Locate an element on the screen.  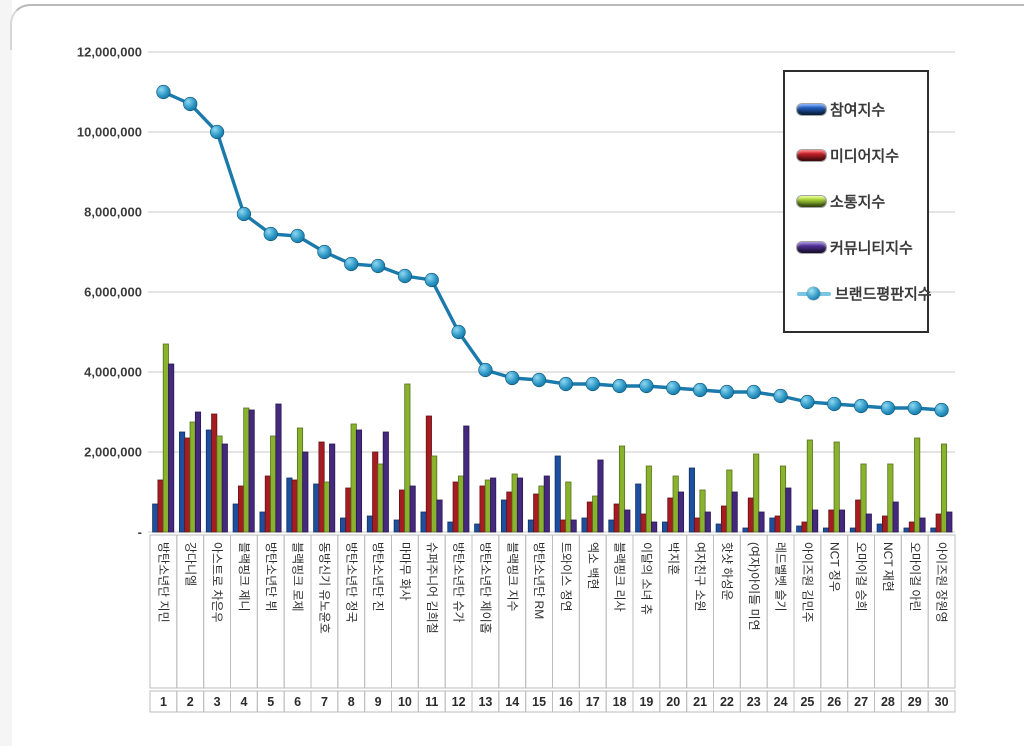
legend-item-media: 미디어지수 is located at coordinates (862, 155).